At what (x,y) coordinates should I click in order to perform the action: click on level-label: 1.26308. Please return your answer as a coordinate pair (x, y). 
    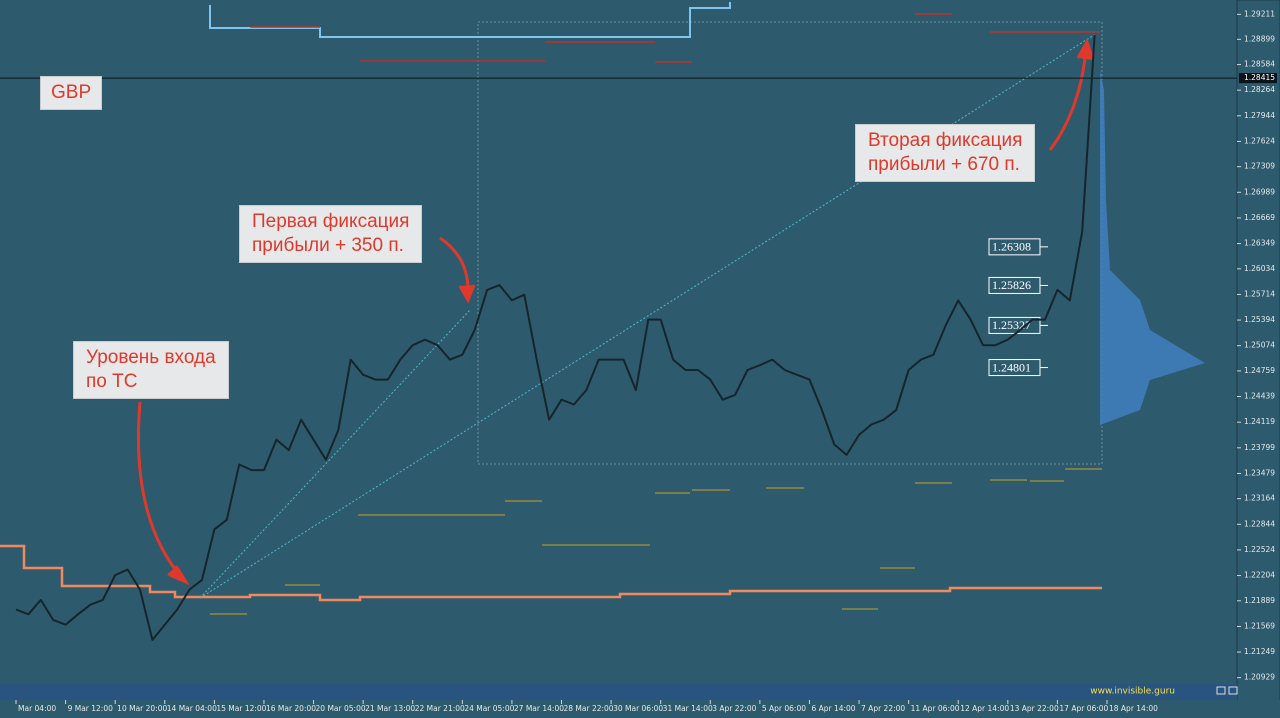
    Looking at the image, I should click on (1011, 247).